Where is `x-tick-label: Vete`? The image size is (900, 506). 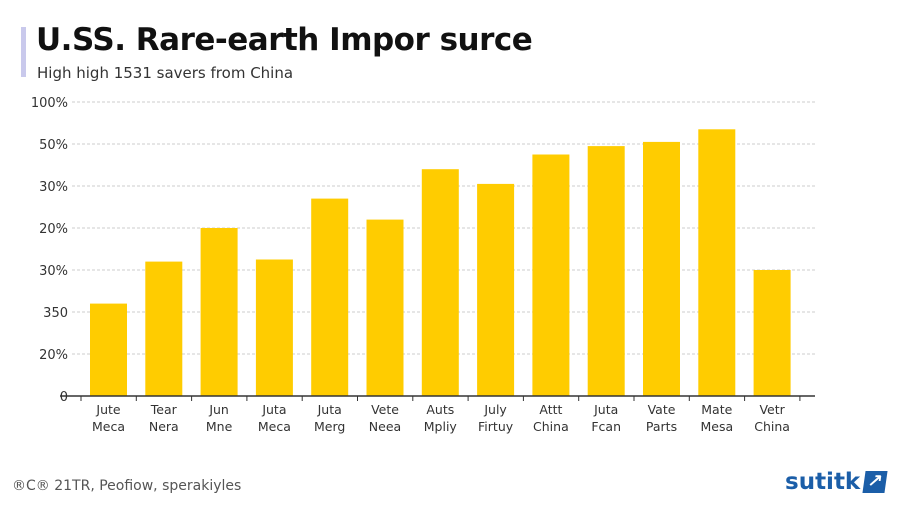
x-tick-label: Vete is located at coordinates (385, 409).